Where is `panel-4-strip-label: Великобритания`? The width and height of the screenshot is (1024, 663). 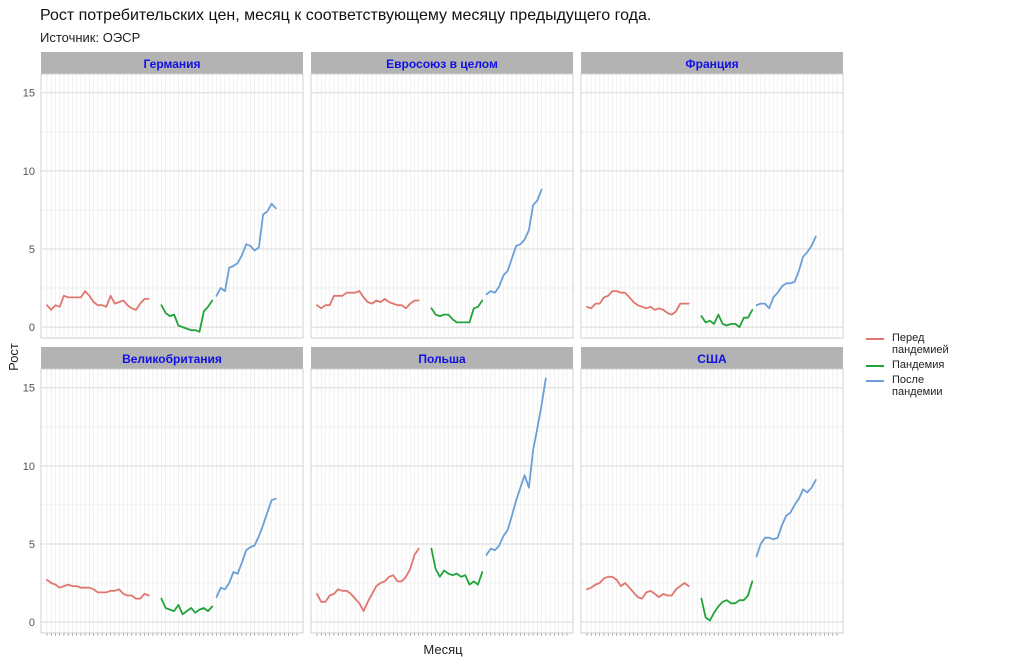 panel-4-strip-label: Великобритания is located at coordinates (172, 359).